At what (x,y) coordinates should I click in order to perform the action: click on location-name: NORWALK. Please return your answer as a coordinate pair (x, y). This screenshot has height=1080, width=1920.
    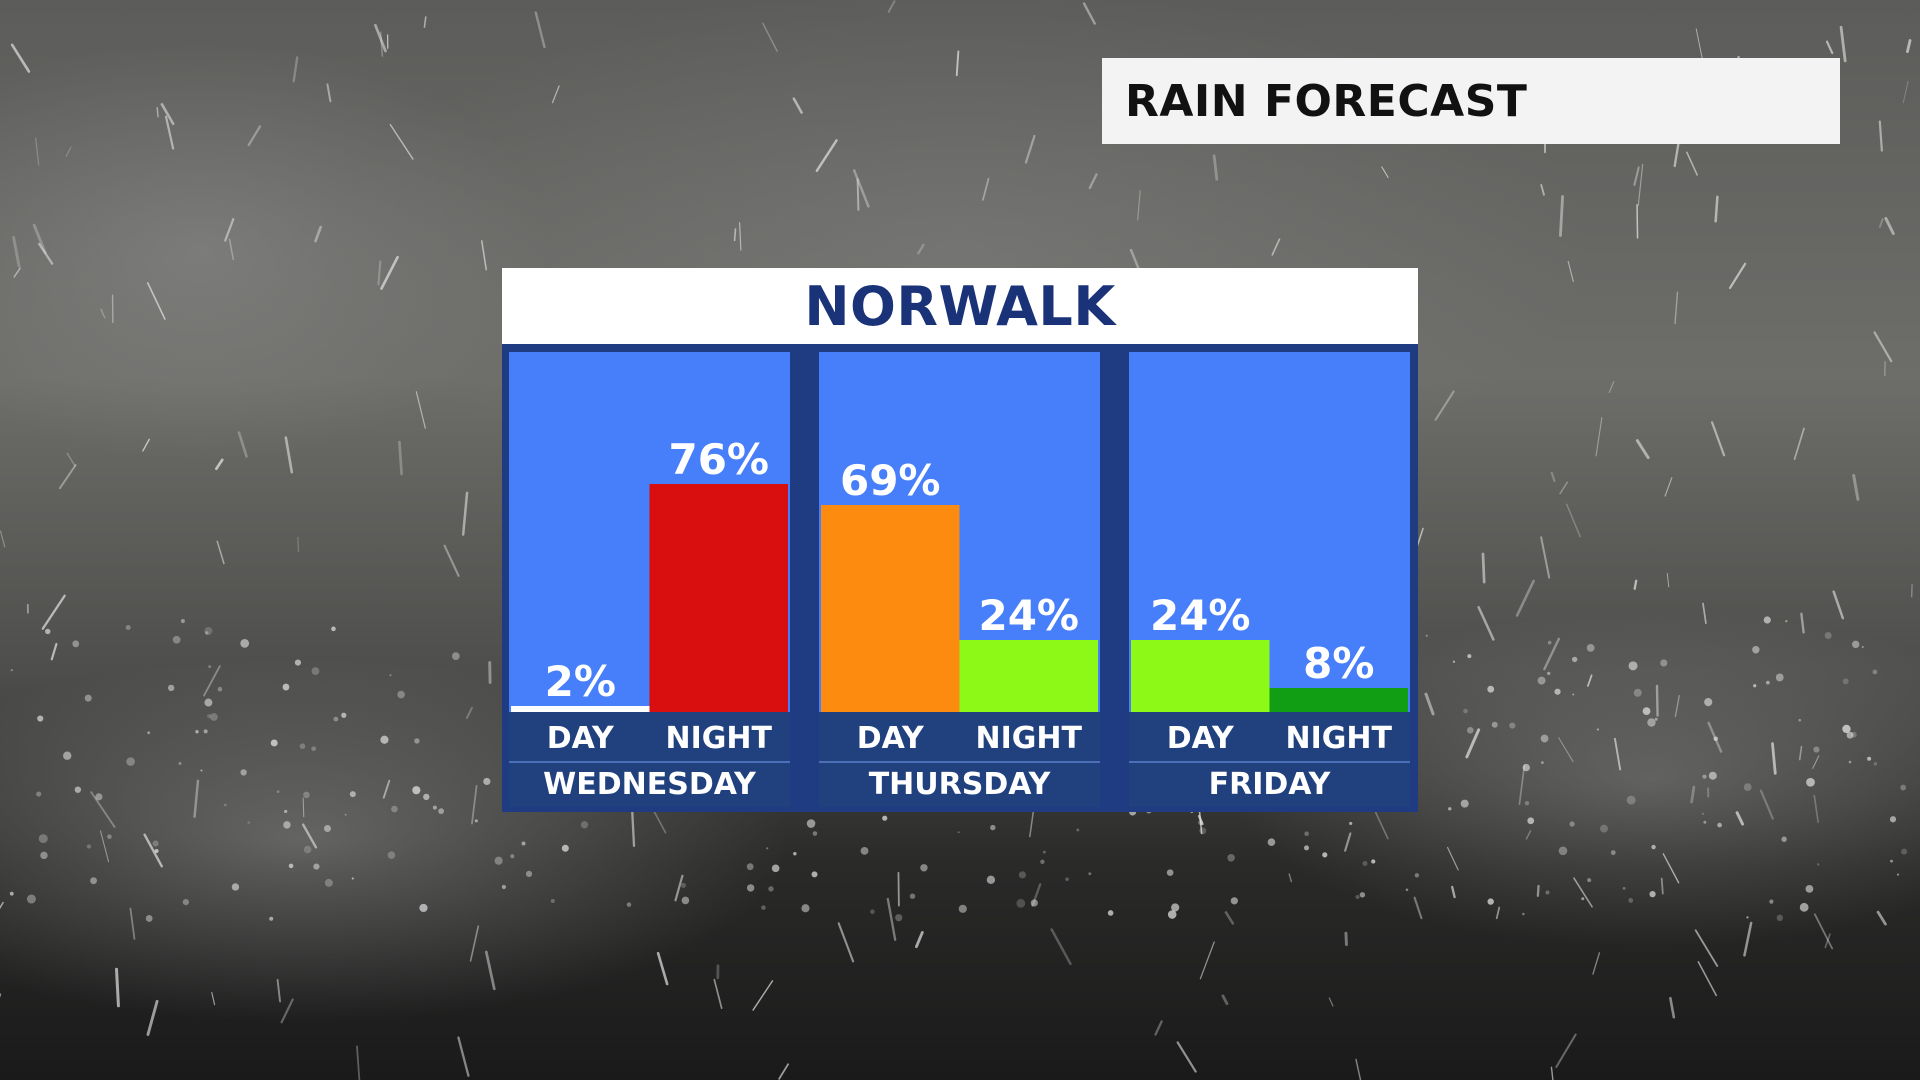
    Looking at the image, I should click on (960, 306).